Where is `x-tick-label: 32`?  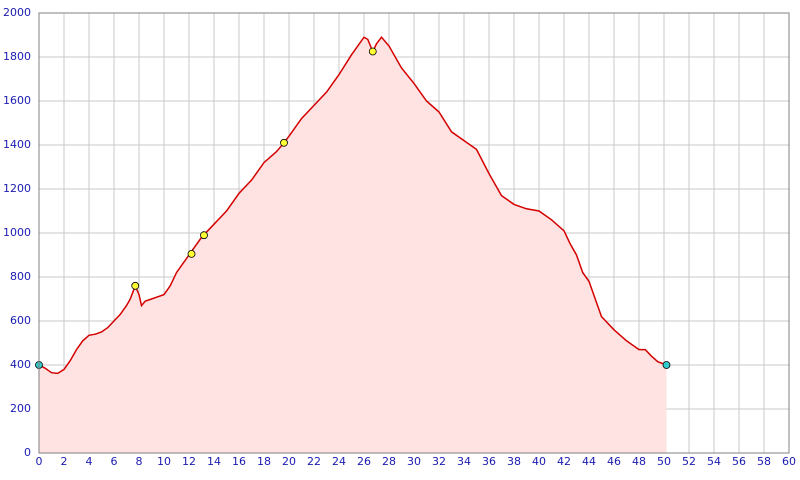 x-tick-label: 32 is located at coordinates (439, 461).